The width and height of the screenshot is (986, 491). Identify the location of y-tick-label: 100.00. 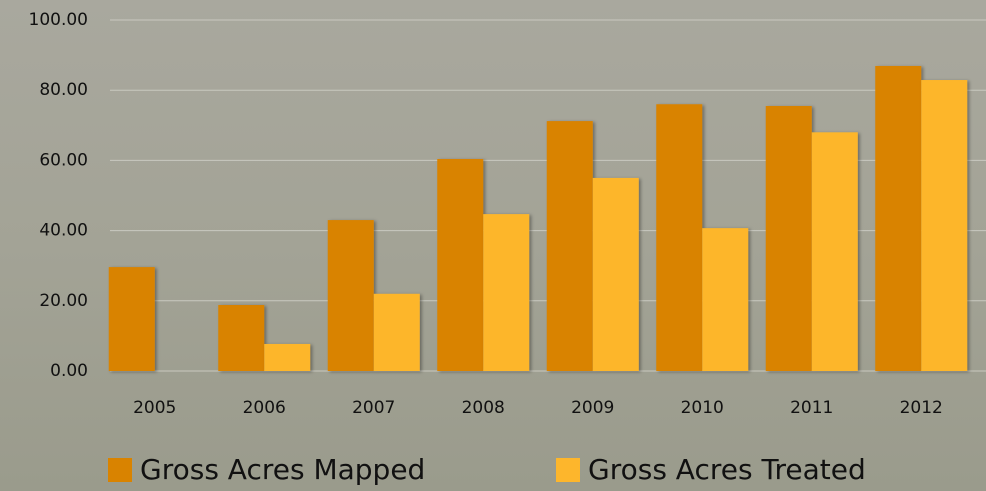
(58, 20).